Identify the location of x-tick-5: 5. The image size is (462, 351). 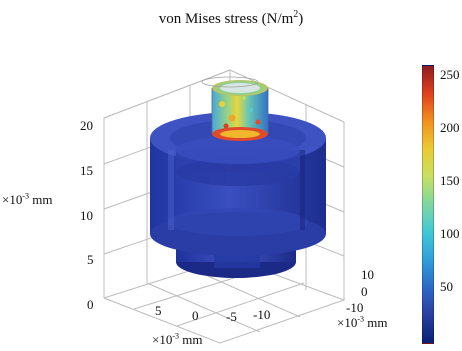
(158, 310).